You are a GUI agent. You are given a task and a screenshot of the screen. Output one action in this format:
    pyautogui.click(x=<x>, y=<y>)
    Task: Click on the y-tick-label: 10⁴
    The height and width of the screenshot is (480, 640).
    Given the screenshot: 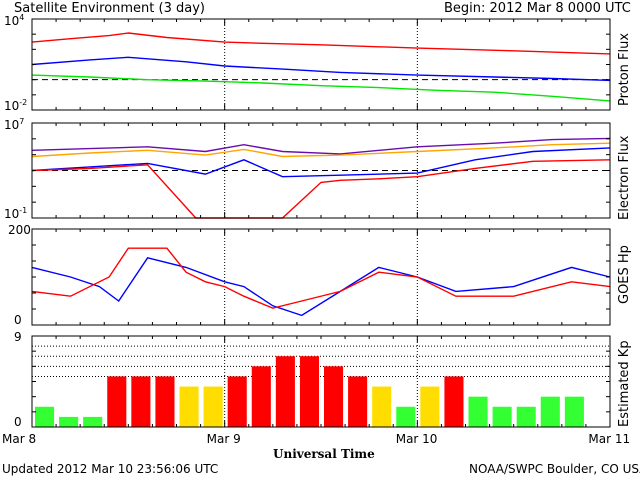 What is the action you would take?
    pyautogui.click(x=14, y=20)
    